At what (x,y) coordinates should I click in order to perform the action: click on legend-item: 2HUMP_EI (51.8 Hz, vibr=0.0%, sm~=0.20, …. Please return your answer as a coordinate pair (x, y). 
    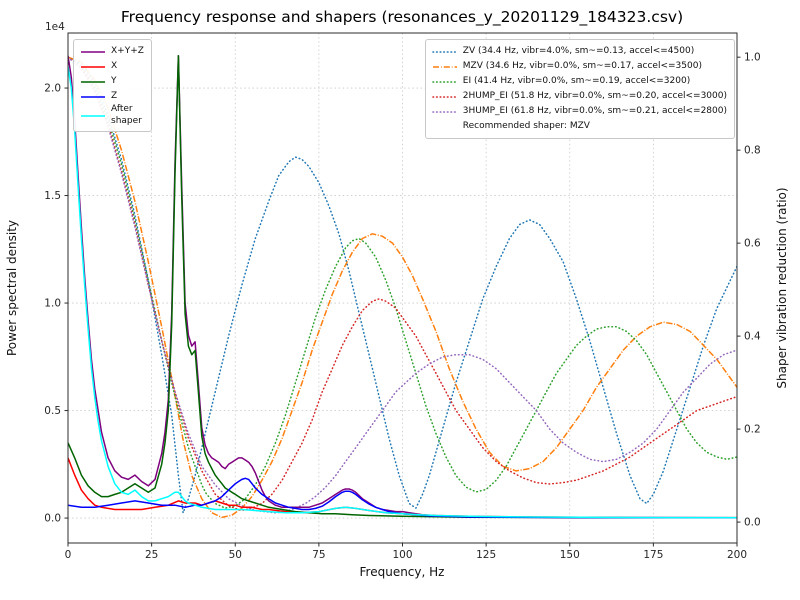
    Looking at the image, I should click on (579, 96).